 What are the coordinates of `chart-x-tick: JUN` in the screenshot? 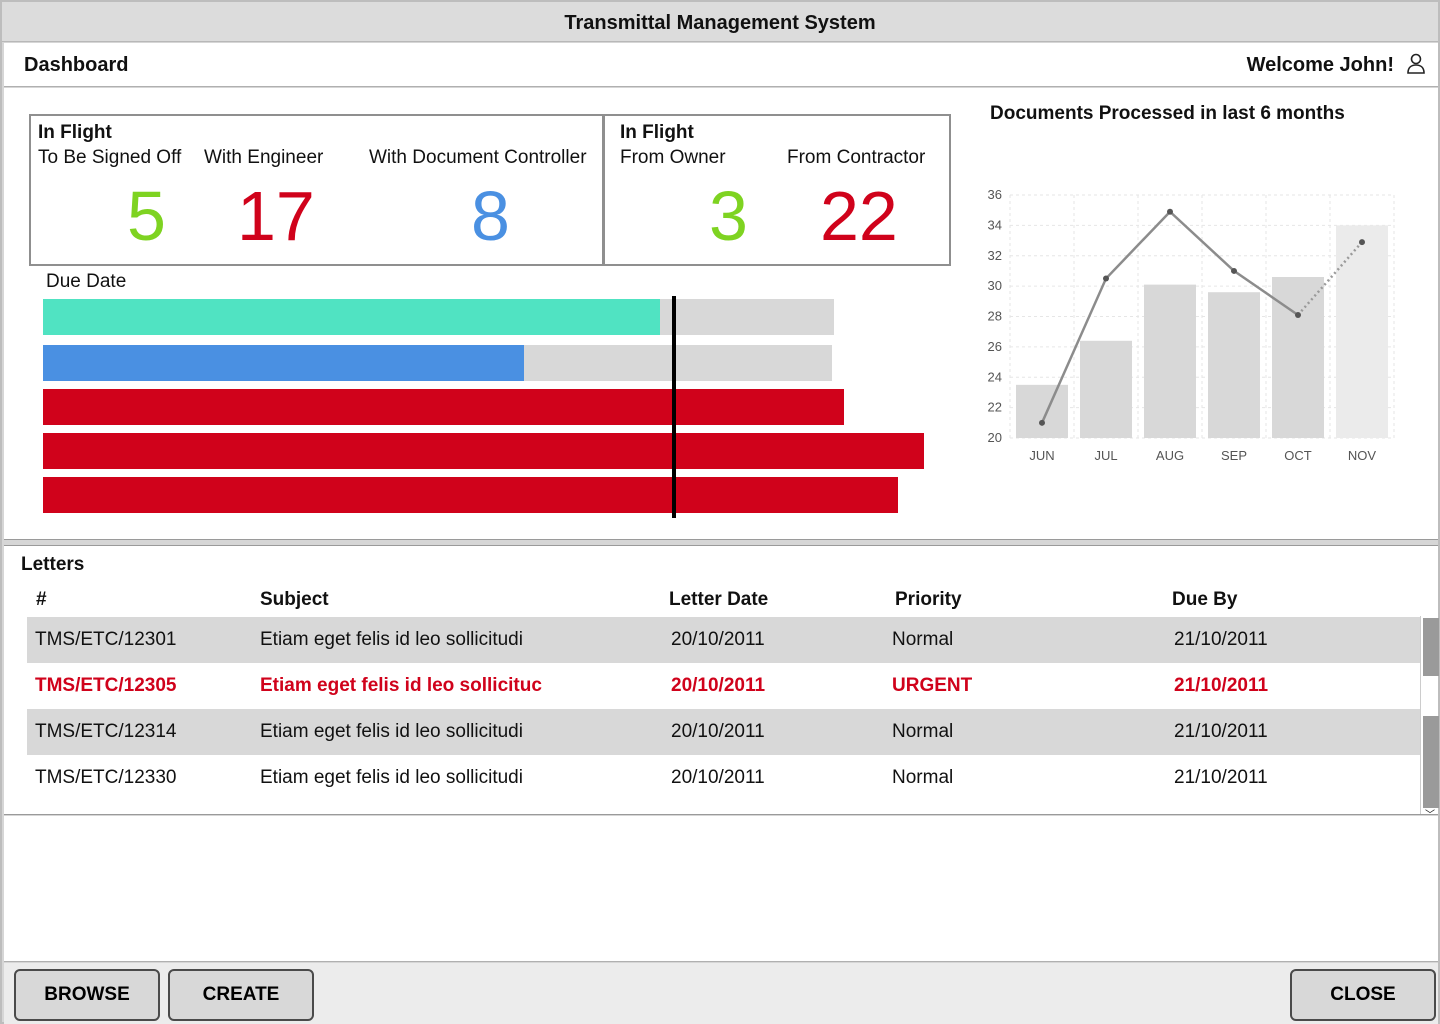 It's located at (1041, 455).